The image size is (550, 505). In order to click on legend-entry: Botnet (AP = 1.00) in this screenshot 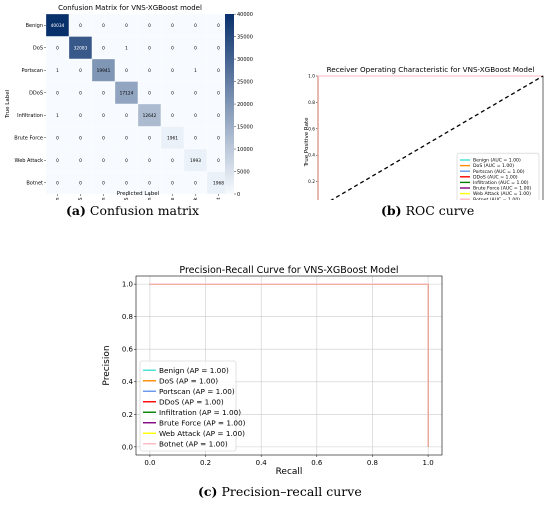, I will do `click(193, 443)`.